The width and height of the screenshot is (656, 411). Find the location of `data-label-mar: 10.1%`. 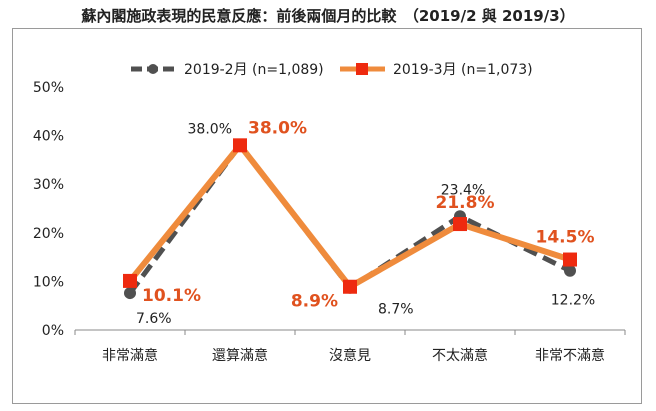

data-label-mar: 10.1% is located at coordinates (171, 296).